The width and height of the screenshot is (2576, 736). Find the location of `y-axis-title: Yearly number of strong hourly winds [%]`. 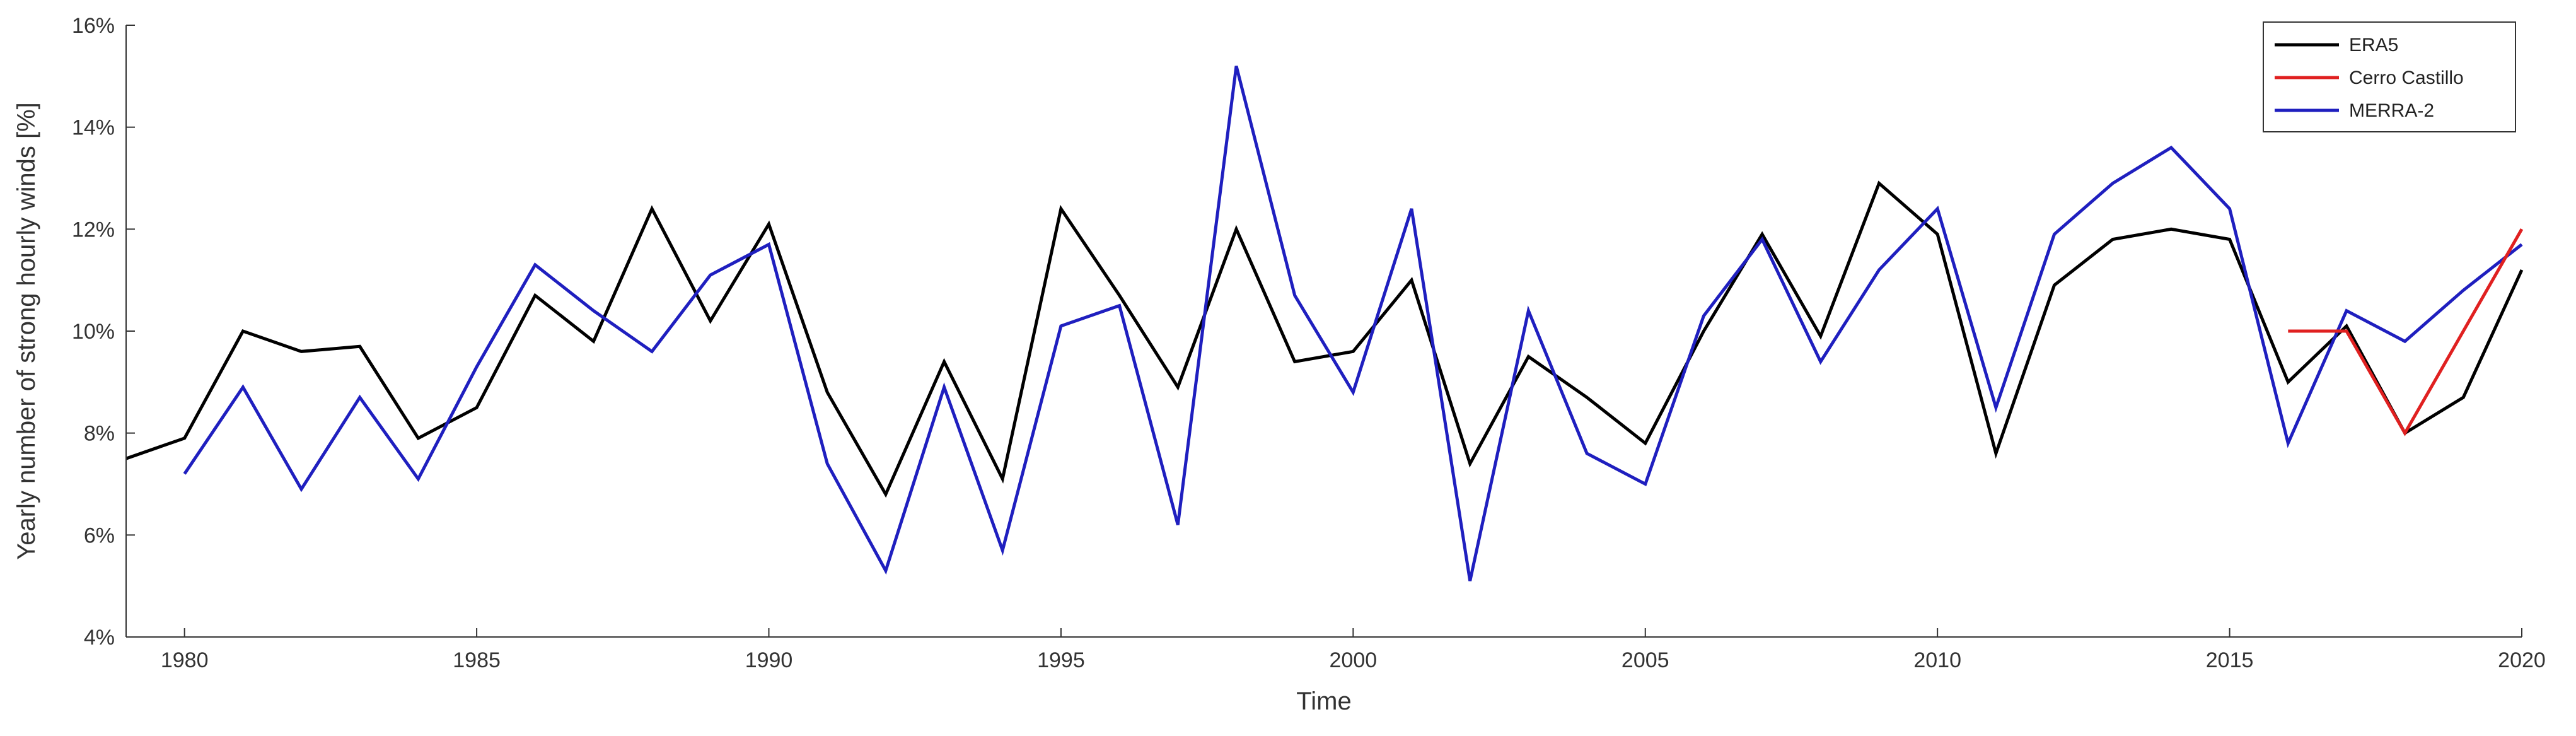

y-axis-title: Yearly number of strong hourly winds [%] is located at coordinates (26, 331).